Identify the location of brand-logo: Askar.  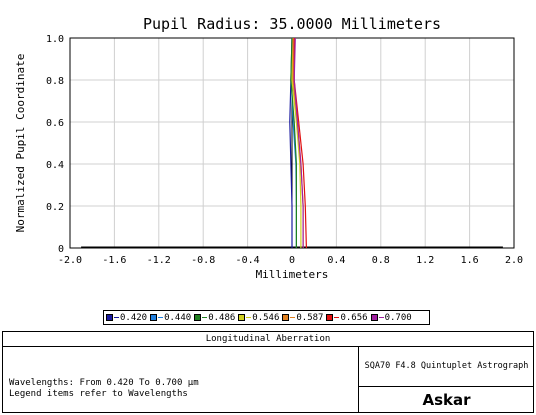
(446, 400).